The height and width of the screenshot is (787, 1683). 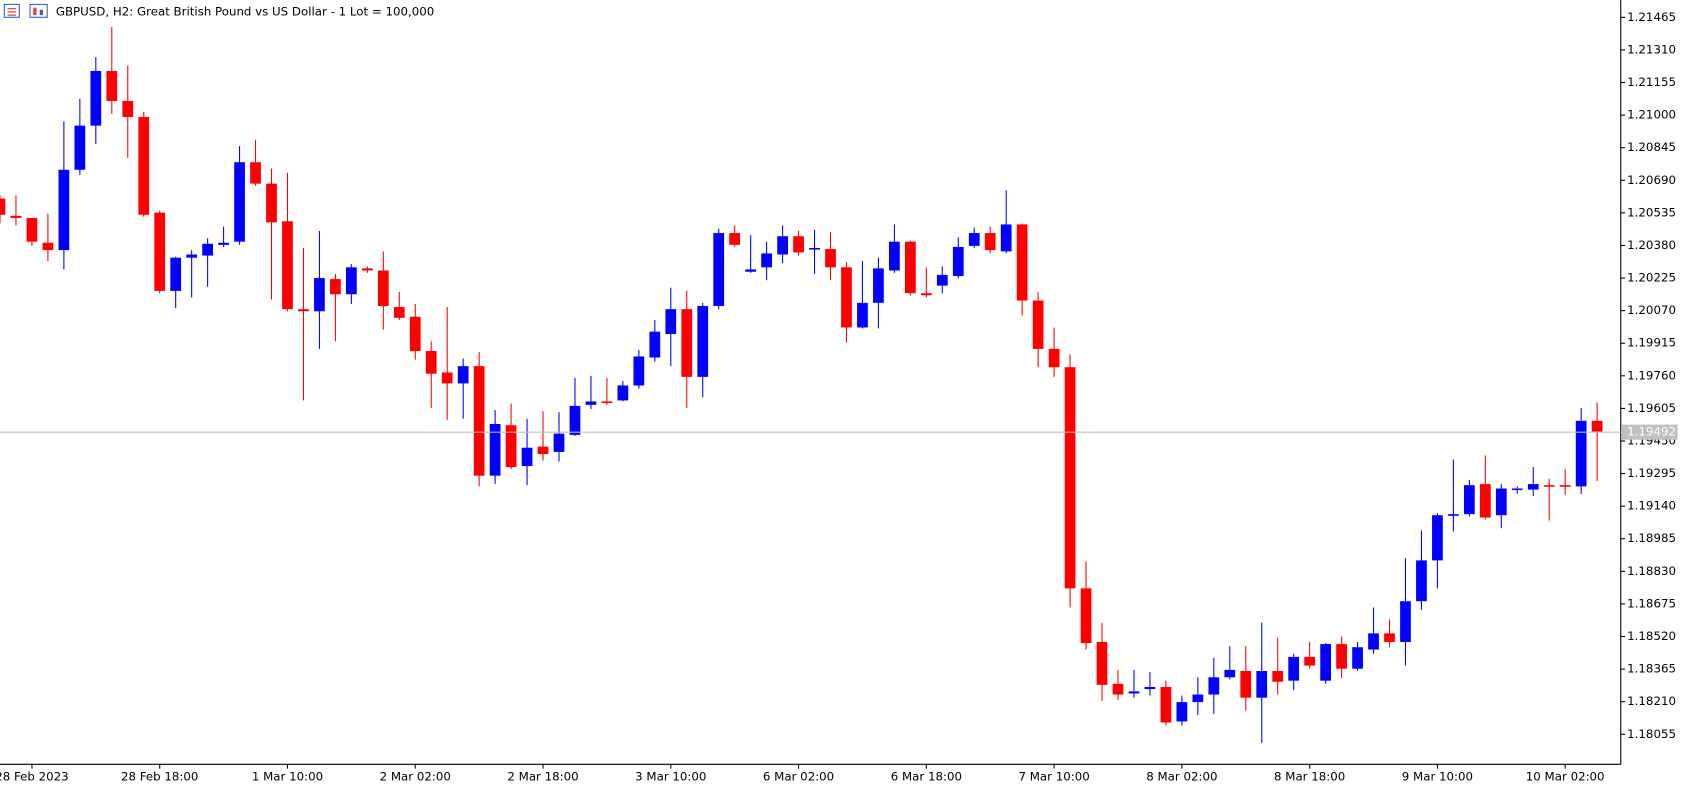 What do you see at coordinates (1651, 473) in the screenshot?
I see `y-tick-label: 1.19295` at bounding box center [1651, 473].